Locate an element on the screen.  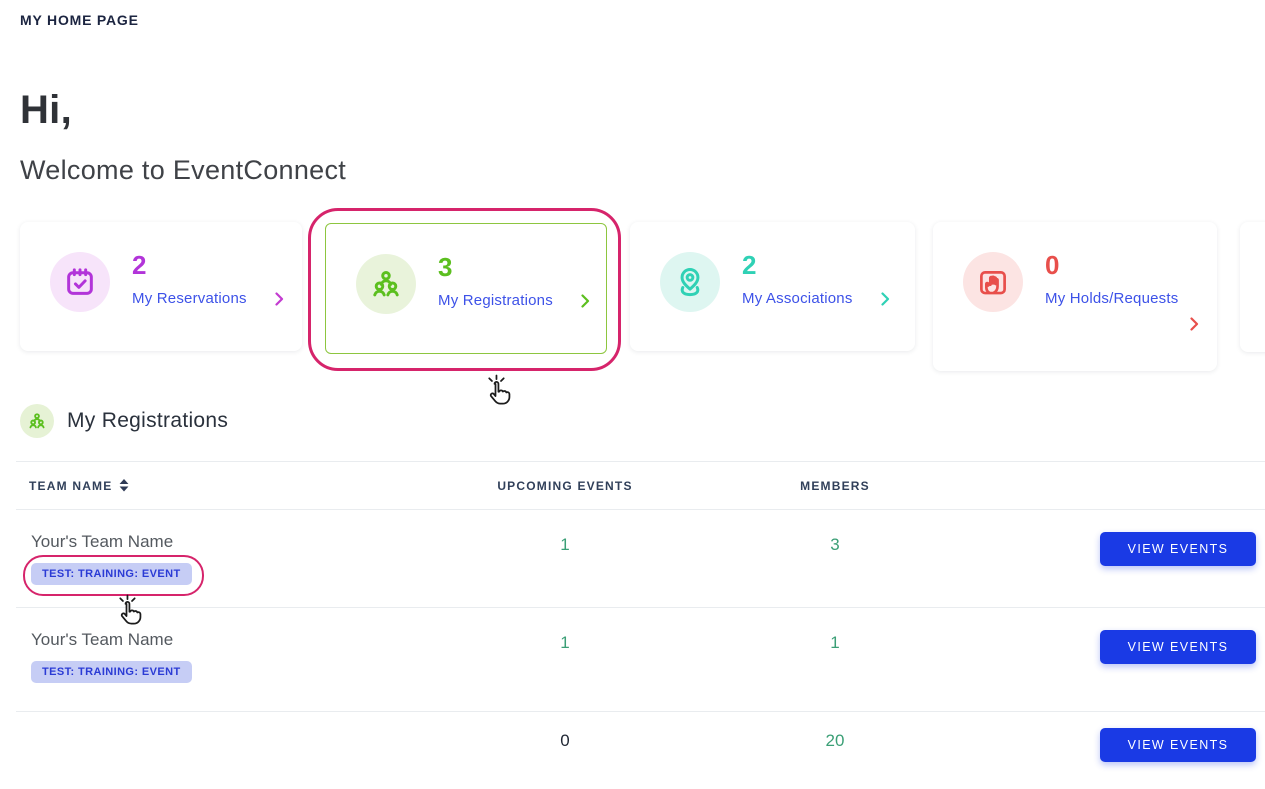
reservations-label: My Reservations is located at coordinates (189, 298).